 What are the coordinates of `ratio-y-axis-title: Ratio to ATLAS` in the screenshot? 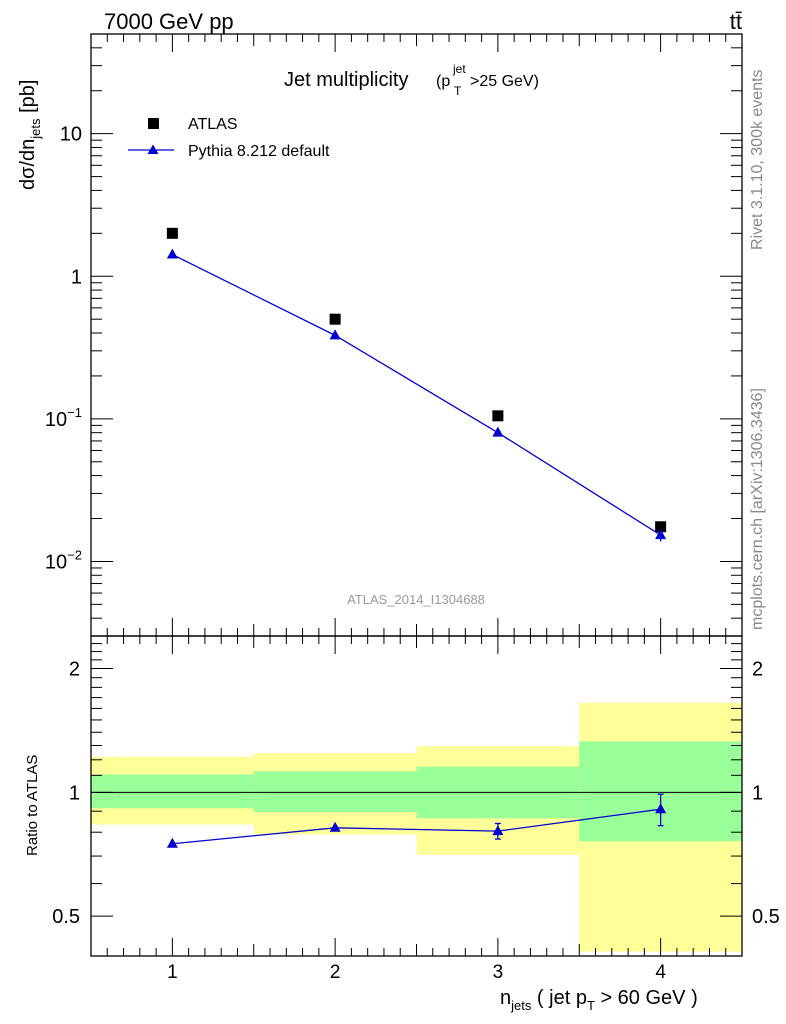 It's located at (32, 805).